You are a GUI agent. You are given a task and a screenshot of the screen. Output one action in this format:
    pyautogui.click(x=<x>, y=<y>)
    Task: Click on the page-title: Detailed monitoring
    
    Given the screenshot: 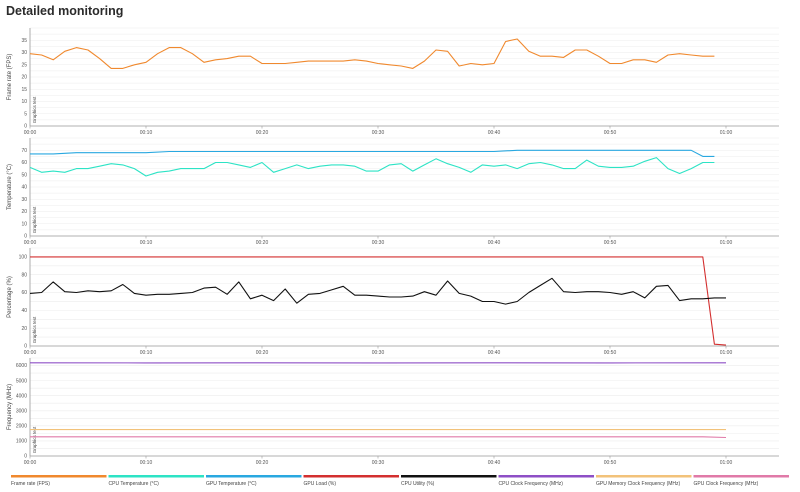 What is the action you would take?
    pyautogui.click(x=65, y=11)
    